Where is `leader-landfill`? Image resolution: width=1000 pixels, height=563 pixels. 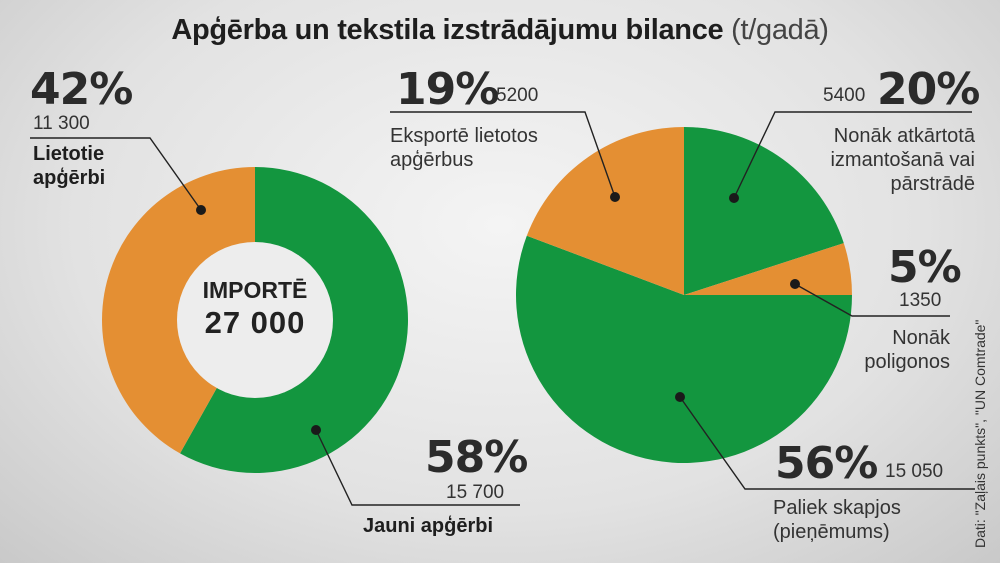
leader-landfill is located at coordinates (872, 300).